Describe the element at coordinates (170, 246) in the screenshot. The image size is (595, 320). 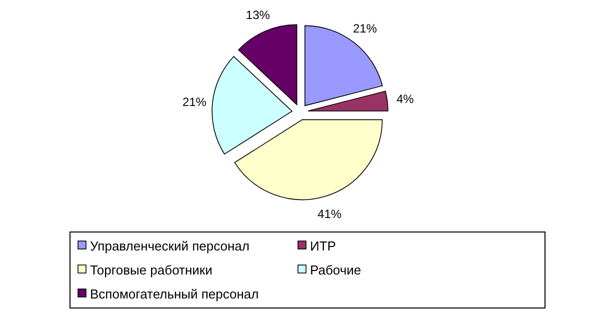
I see `legend-label: Управленческий персонал` at that location.